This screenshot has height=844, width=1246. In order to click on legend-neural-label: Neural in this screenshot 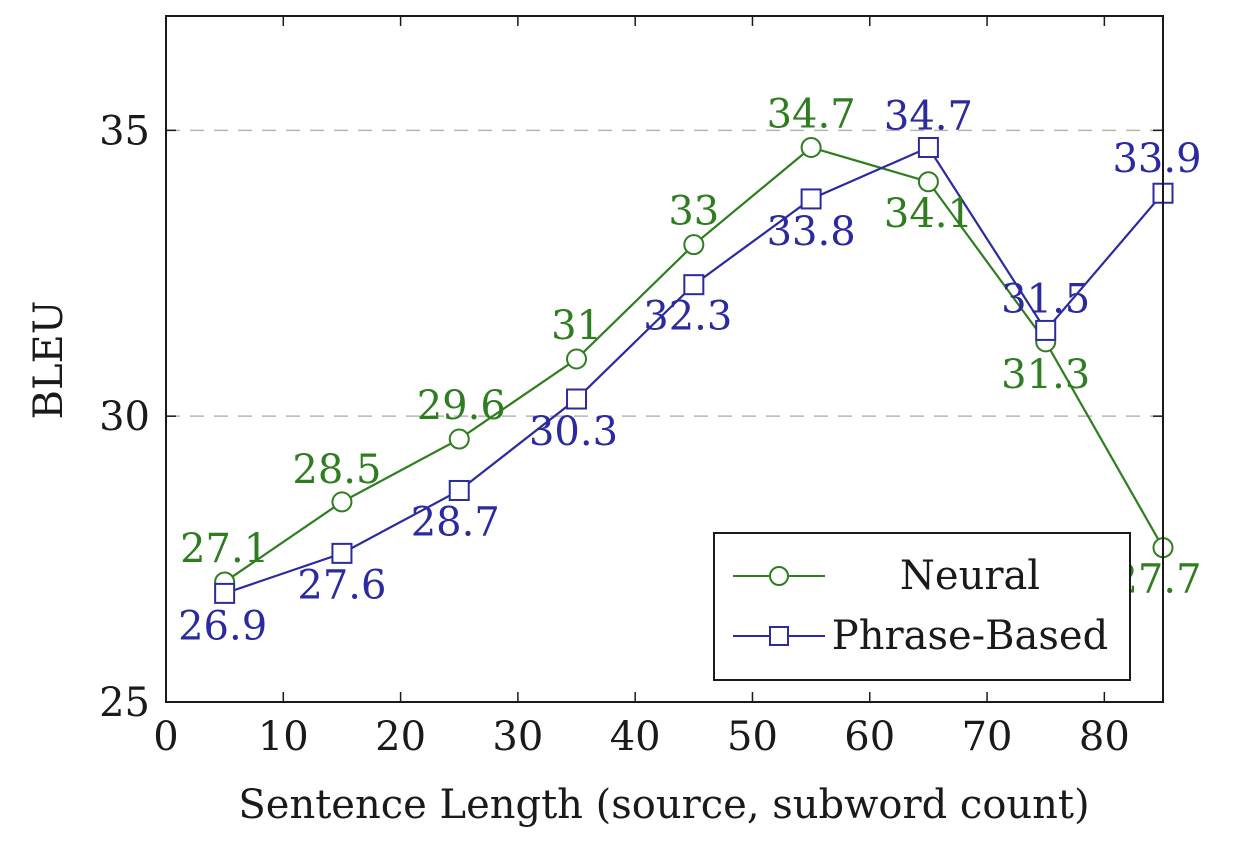, I will do `click(970, 576)`.